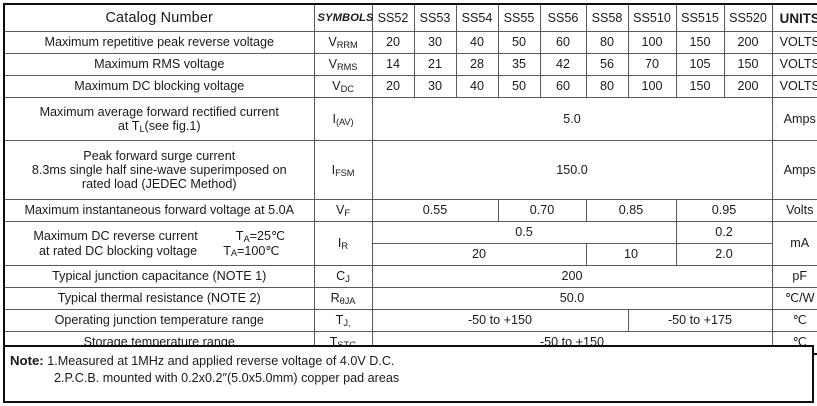 The width and height of the screenshot is (817, 406). Describe the element at coordinates (572, 298) in the screenshot. I see `cell-rthja-merged: 50.0` at that location.